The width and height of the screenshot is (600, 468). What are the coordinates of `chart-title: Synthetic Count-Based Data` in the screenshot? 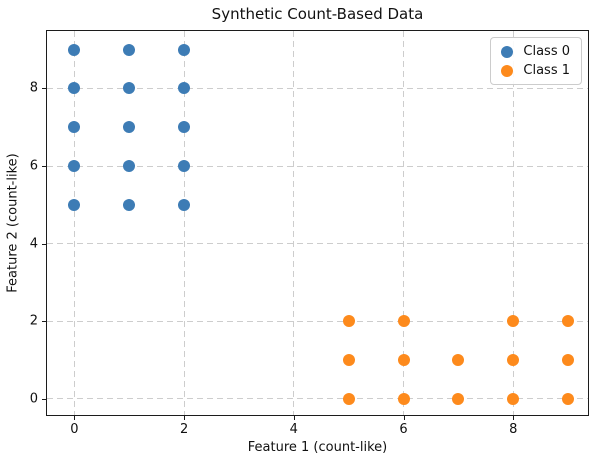 It's located at (317, 14).